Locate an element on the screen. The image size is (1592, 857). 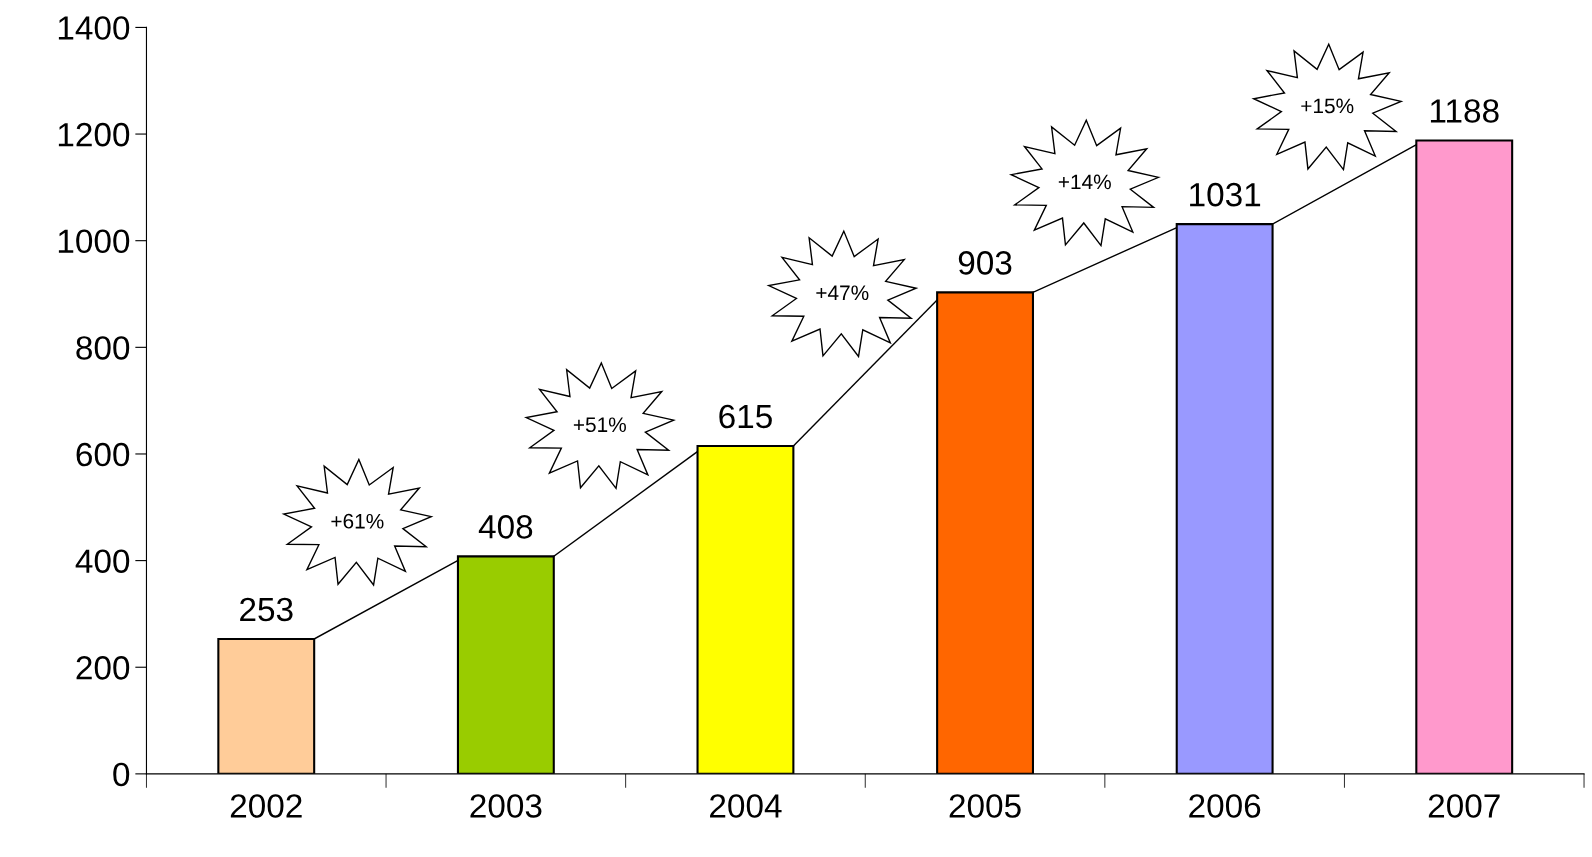
data-label: 1188 is located at coordinates (1464, 111).